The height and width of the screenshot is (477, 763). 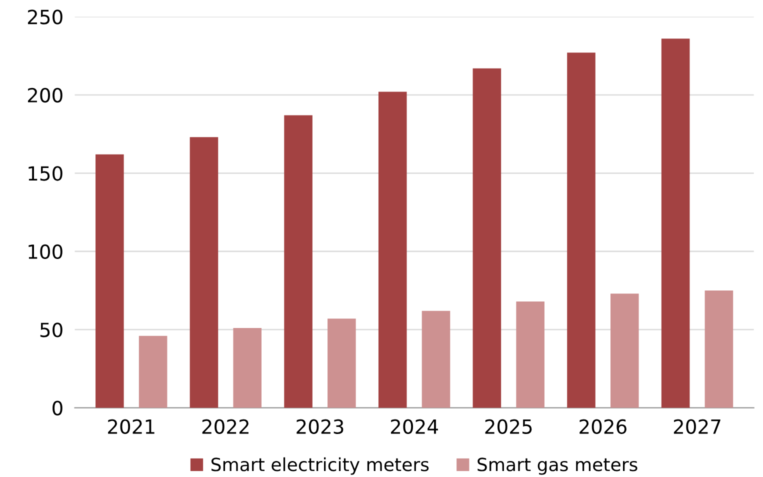 What do you see at coordinates (558, 466) in the screenshot?
I see `legend-label: Smart gas meters` at bounding box center [558, 466].